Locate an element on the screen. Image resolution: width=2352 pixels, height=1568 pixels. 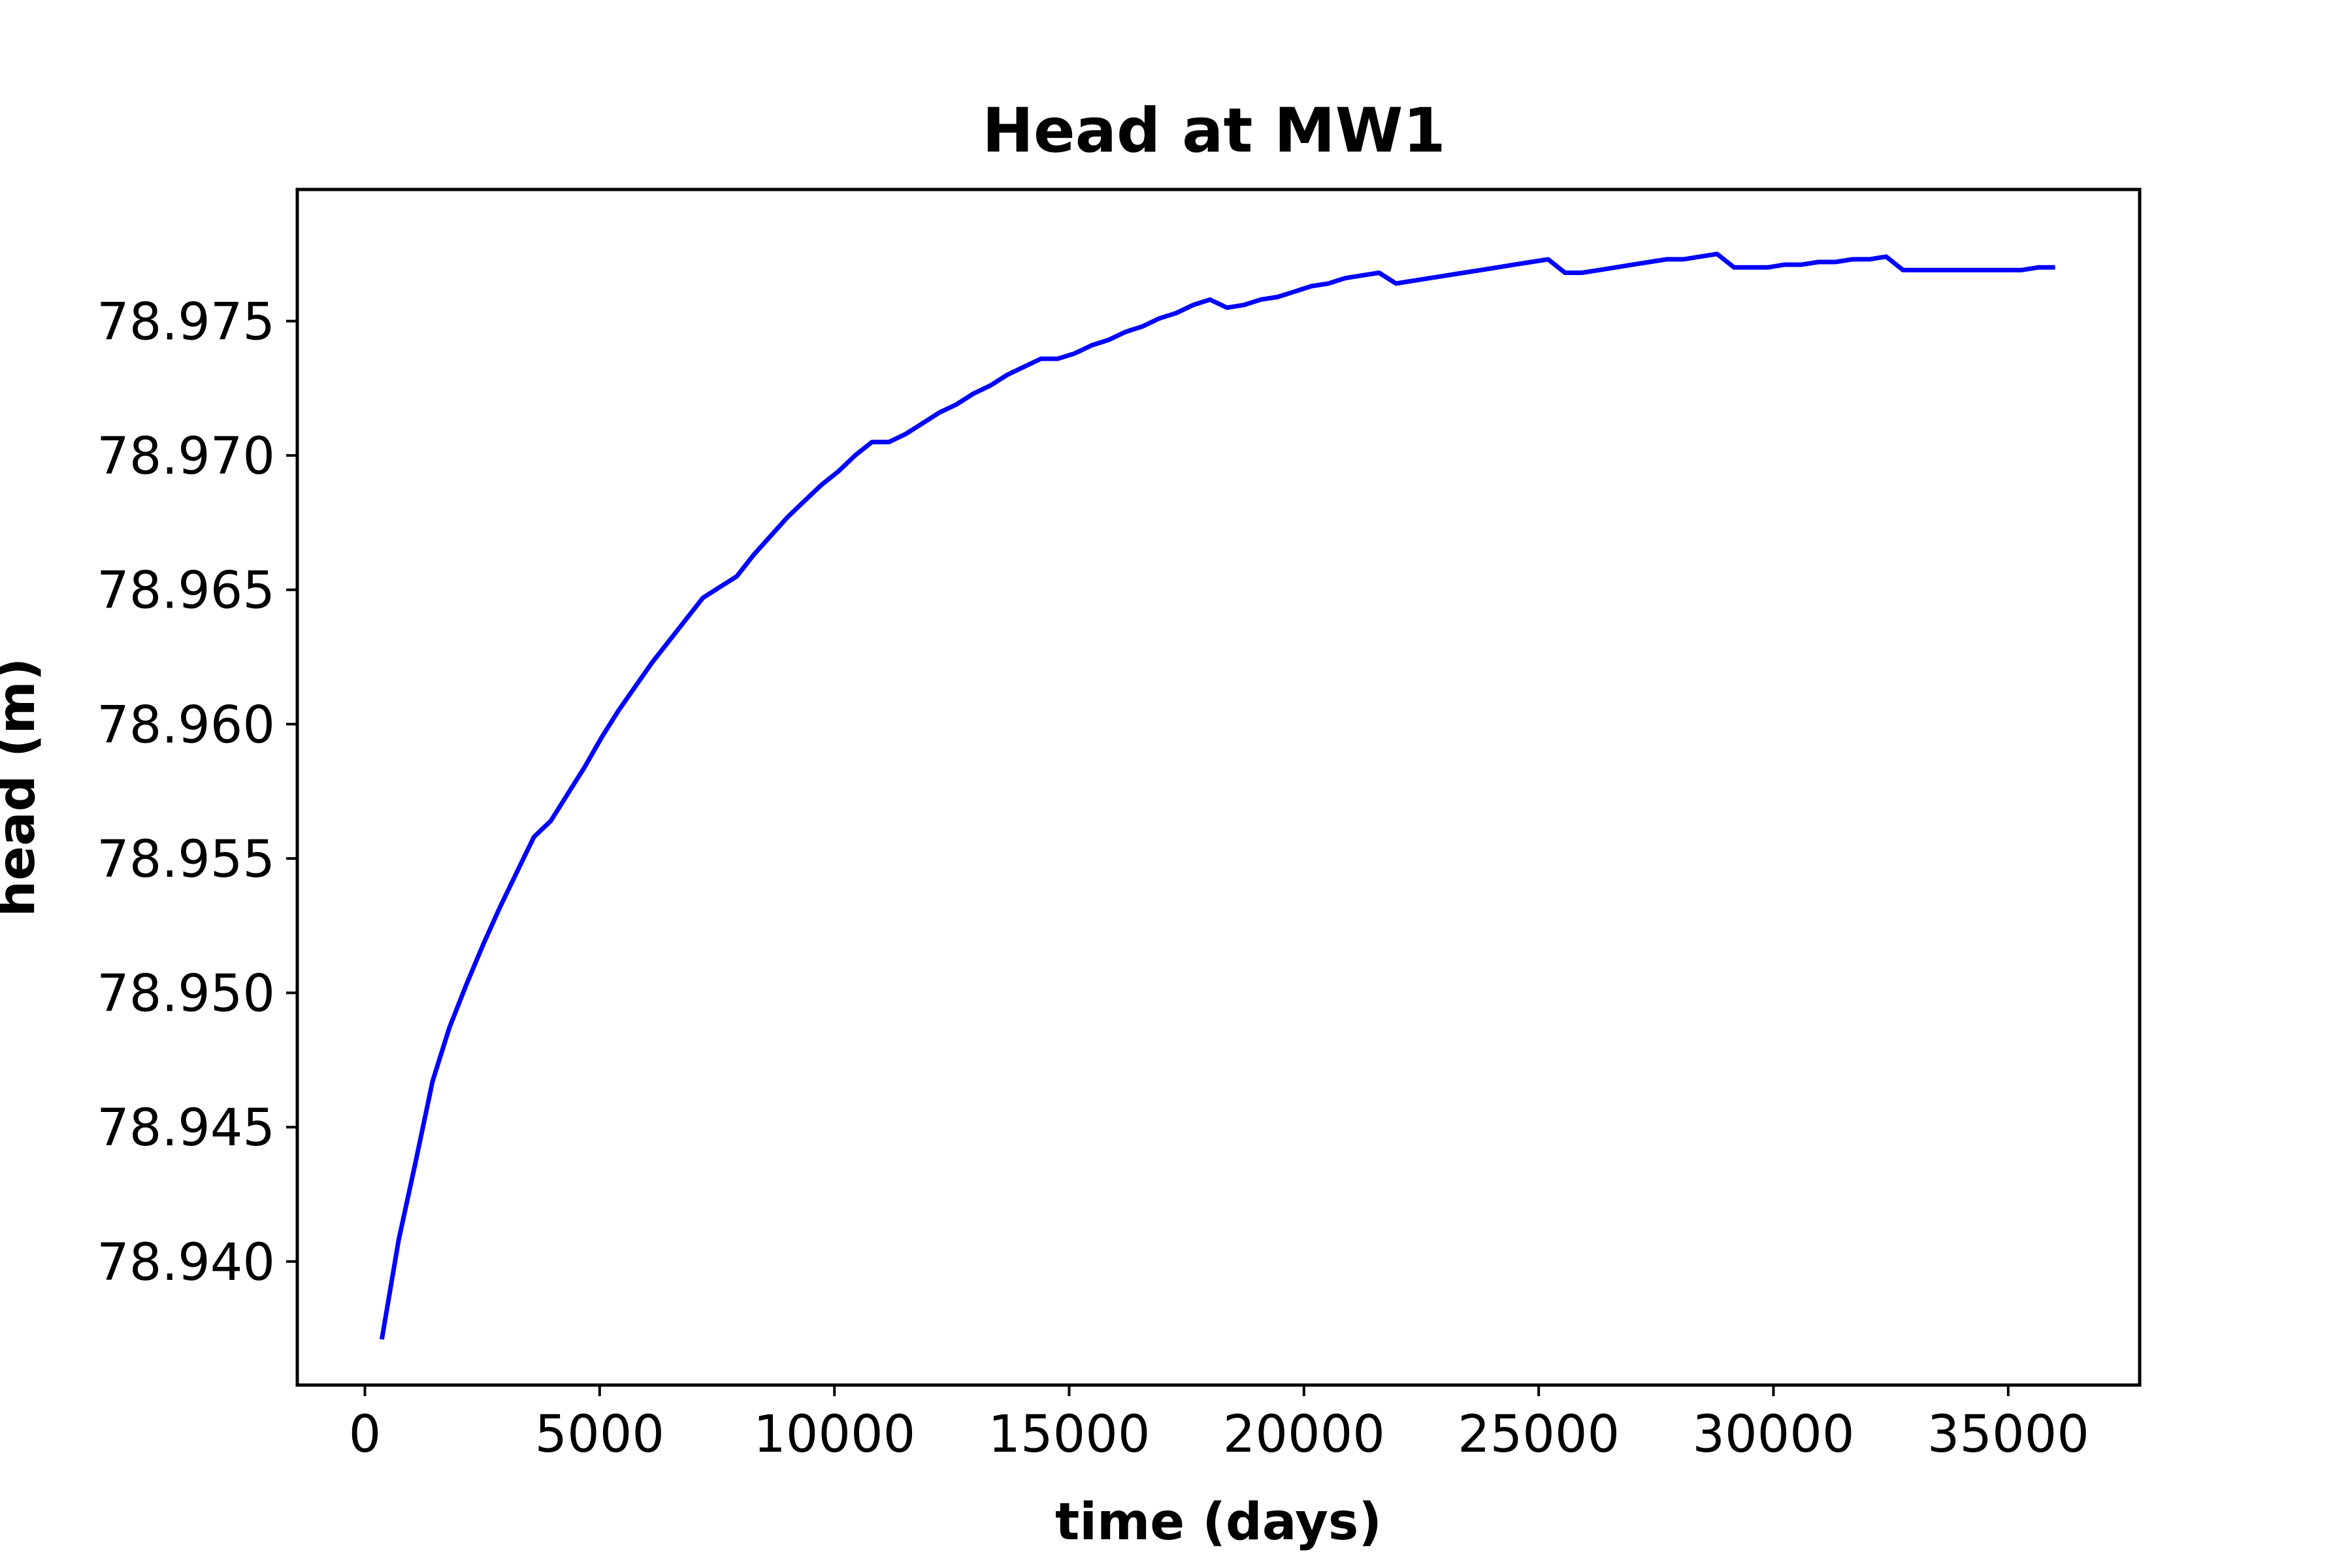
x-tick-label: 30000 is located at coordinates (1773, 1434).